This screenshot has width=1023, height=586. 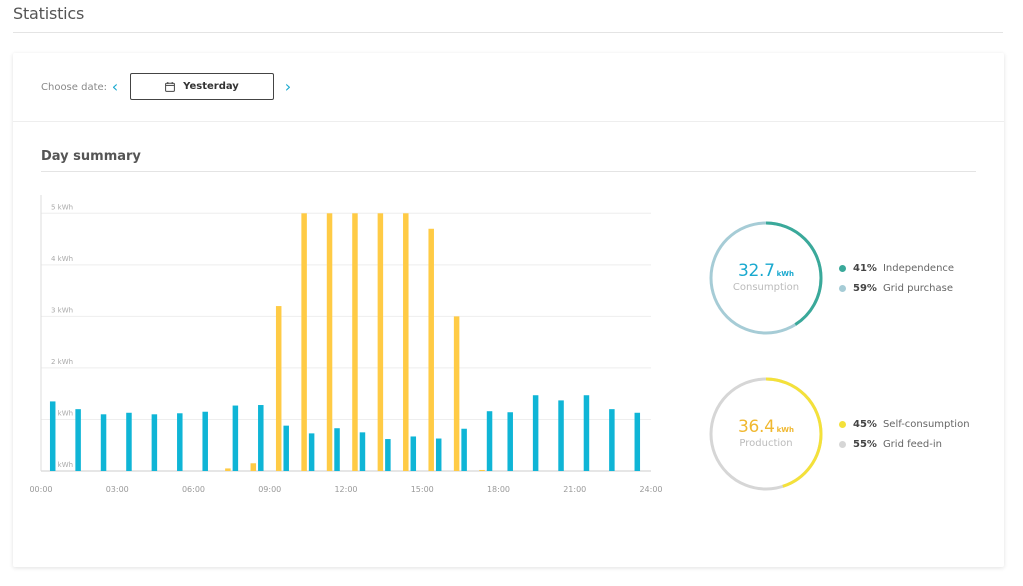 I want to click on self-consumption-pct: 45%, so click(x=865, y=424).